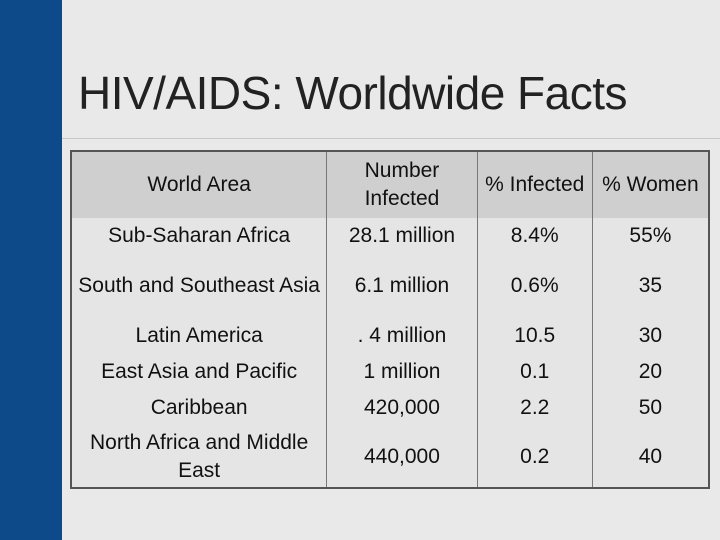 The width and height of the screenshot is (720, 540). I want to click on cell-percent-infected: 0.2, so click(535, 457).